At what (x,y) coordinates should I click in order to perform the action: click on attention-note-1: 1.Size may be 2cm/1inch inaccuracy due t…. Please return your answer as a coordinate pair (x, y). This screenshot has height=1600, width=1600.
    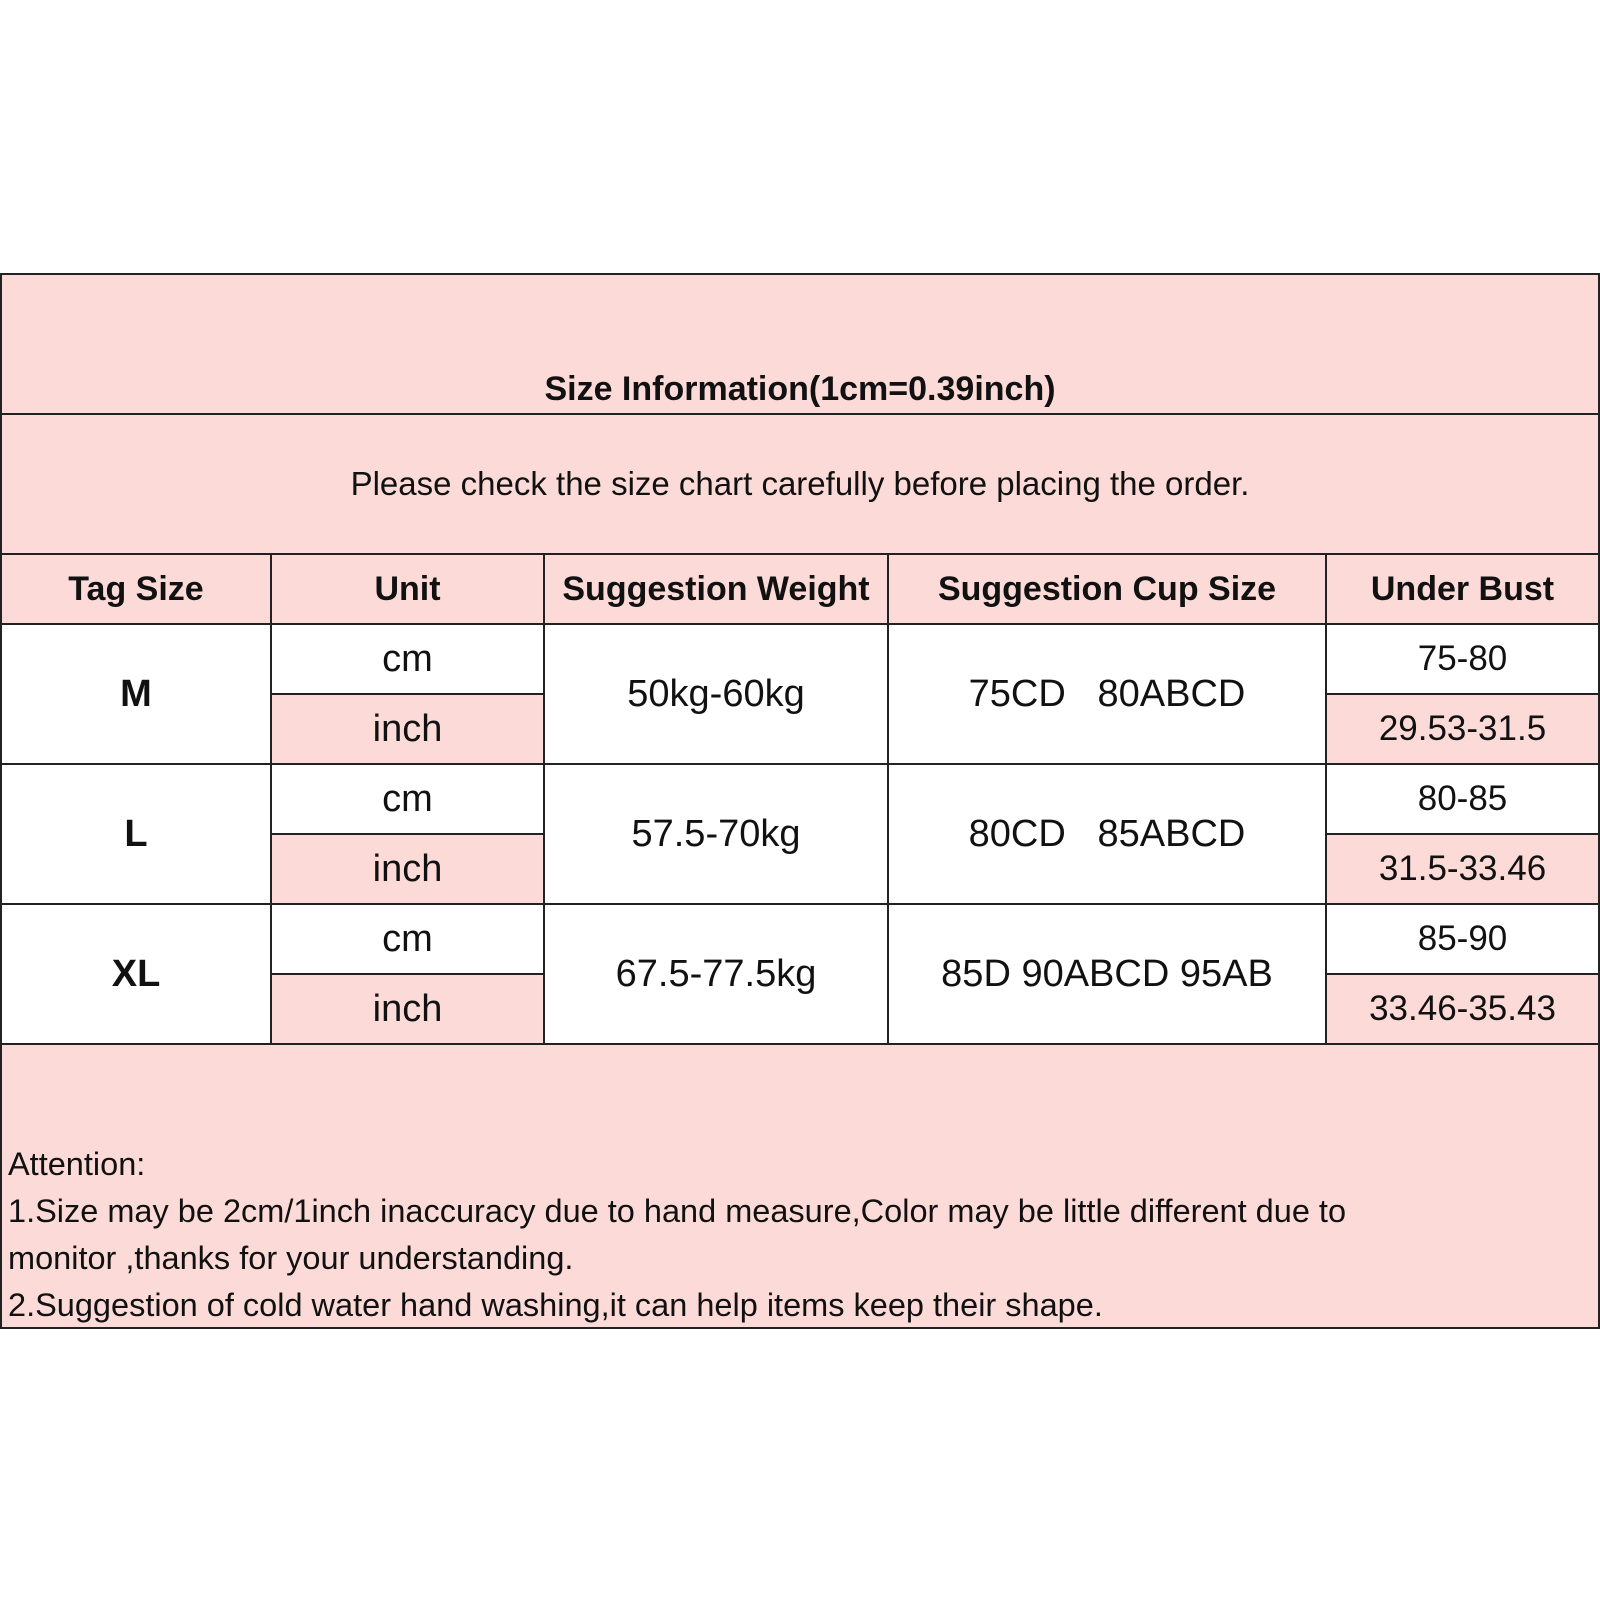
    Looking at the image, I should click on (677, 1211).